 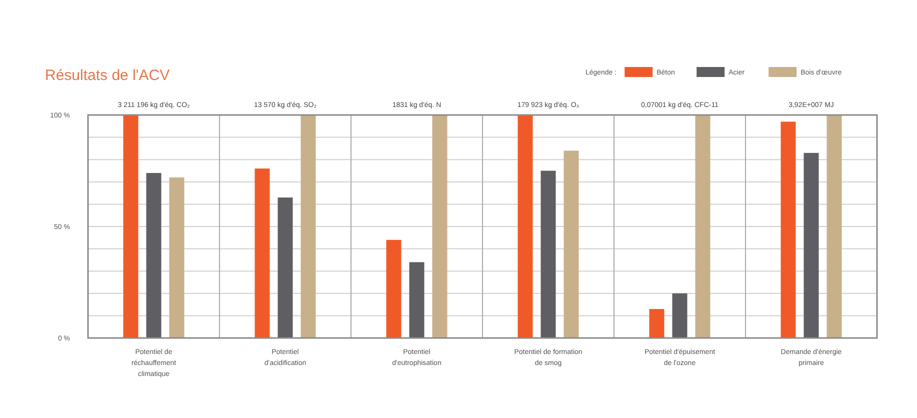 I want to click on chart-title: Résultats de l'ACV, so click(x=107, y=75).